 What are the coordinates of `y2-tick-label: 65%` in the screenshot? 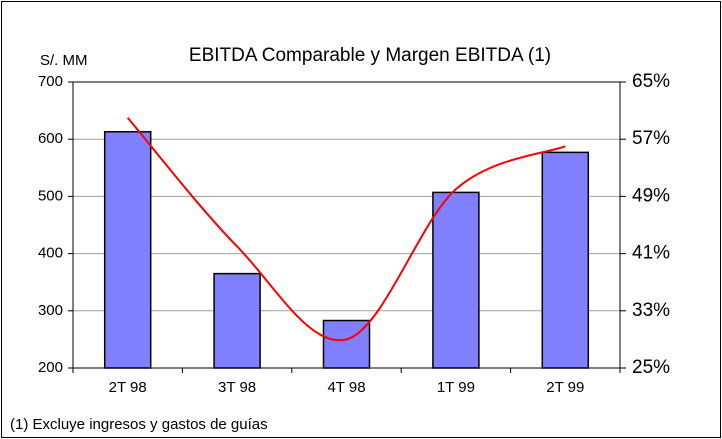 It's located at (651, 81).